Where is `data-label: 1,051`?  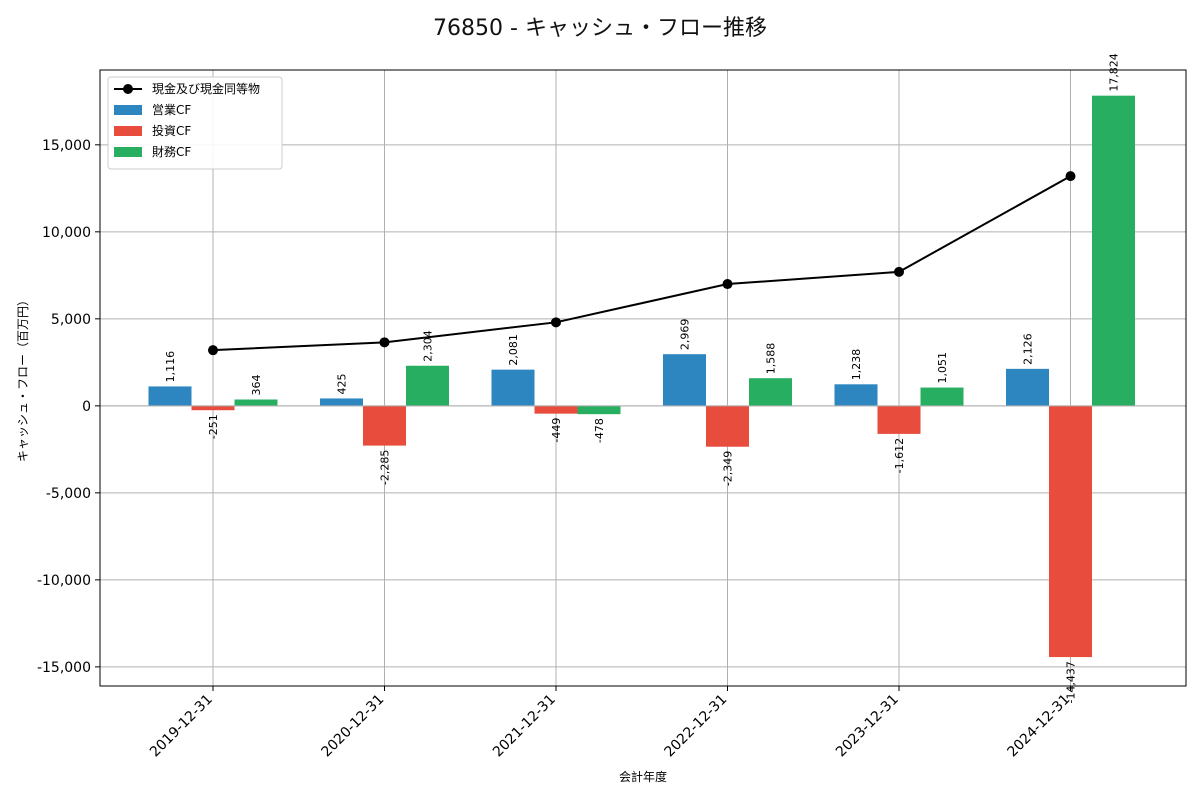 data-label: 1,051 is located at coordinates (942, 368).